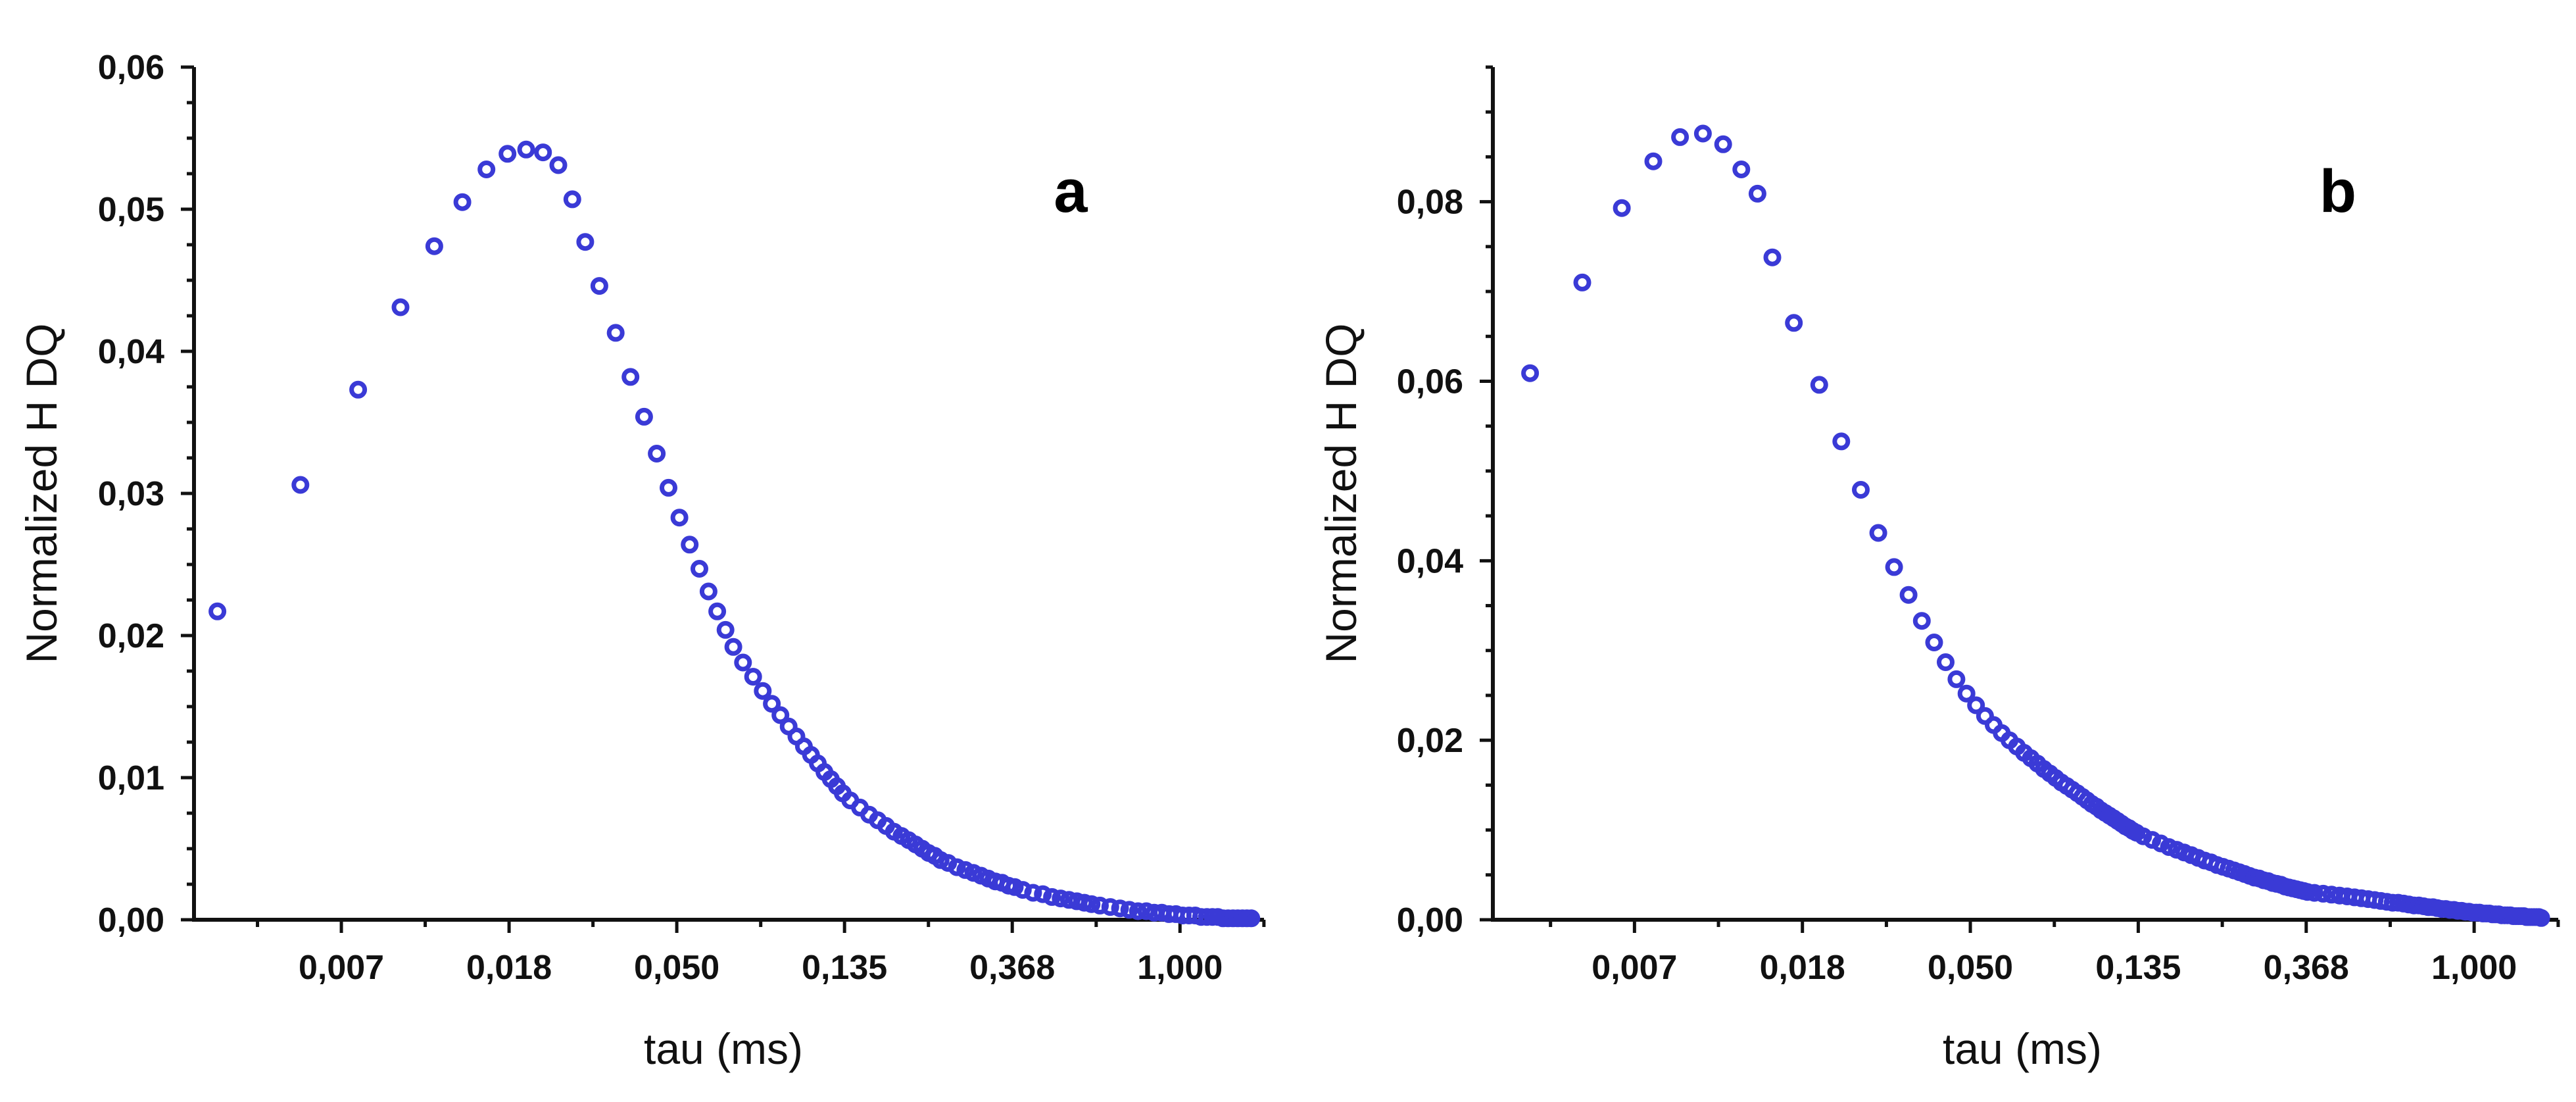 The width and height of the screenshot is (2576, 1102). I want to click on y-tick-label: 0,03, so click(131, 494).